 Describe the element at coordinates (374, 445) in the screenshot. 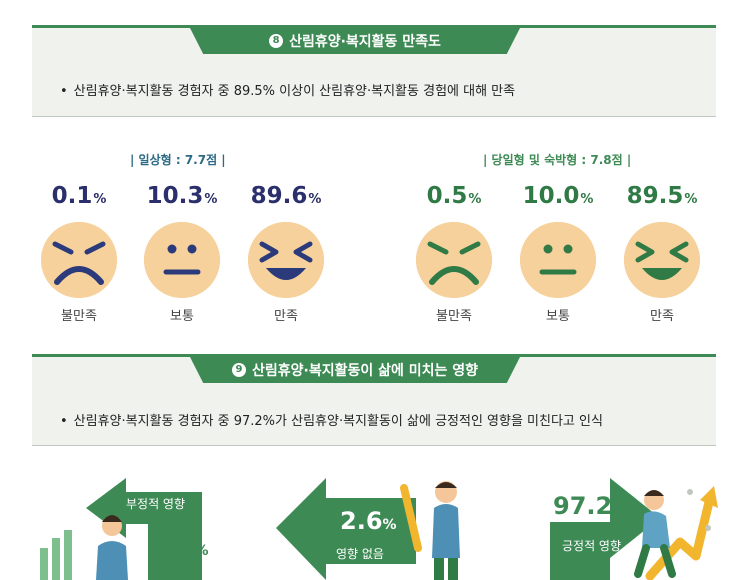

I see `section9-bottom-rule` at that location.